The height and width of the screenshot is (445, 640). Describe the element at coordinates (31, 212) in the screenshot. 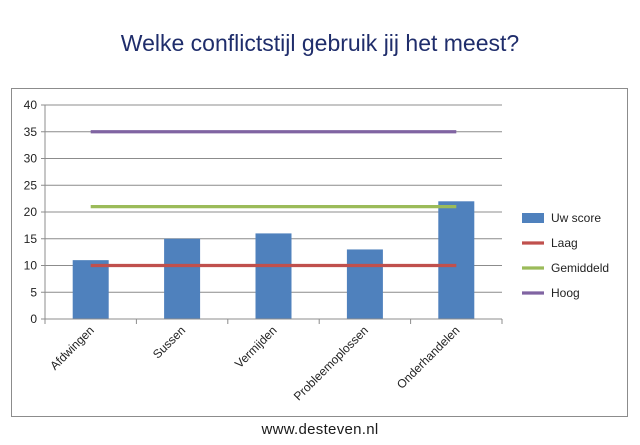

I see `y-tick-label: 20` at that location.